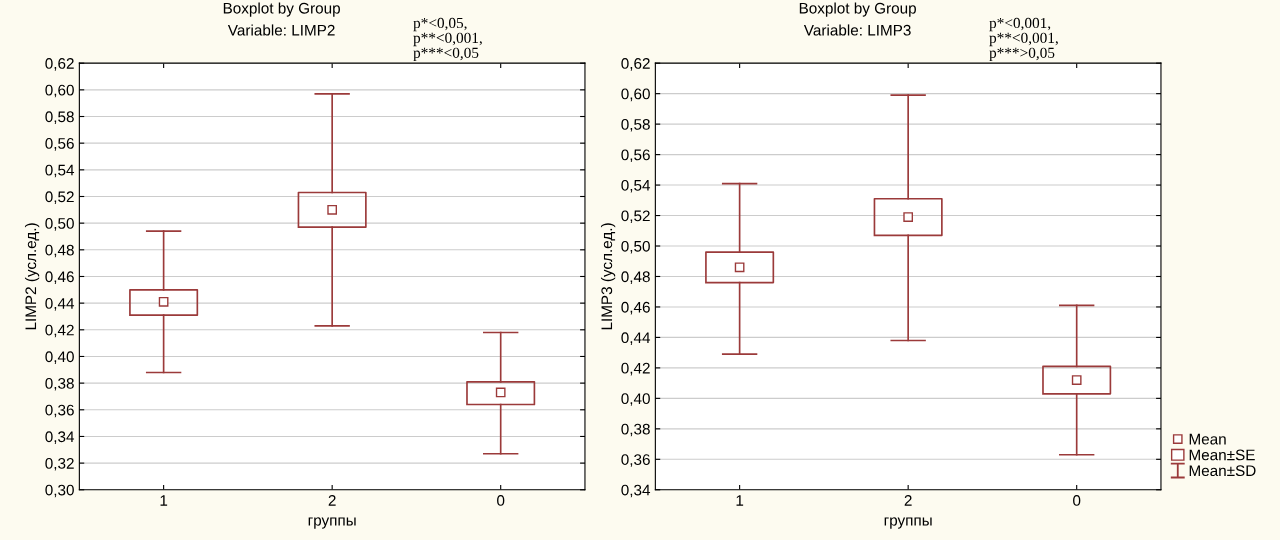  What do you see at coordinates (1222, 471) in the screenshot?
I see `text: Mean±SD` at bounding box center [1222, 471].